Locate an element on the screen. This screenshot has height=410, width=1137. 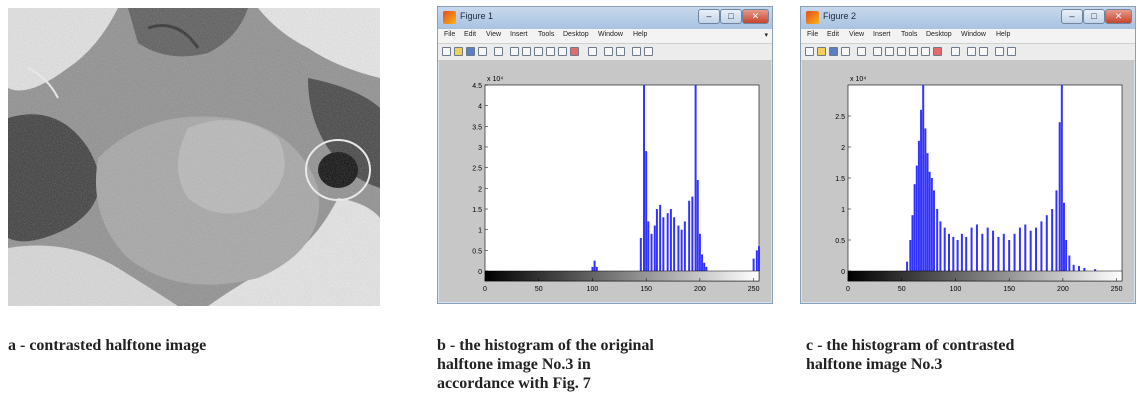
caption-line: halftone image No.3 is located at coordinates (874, 364).